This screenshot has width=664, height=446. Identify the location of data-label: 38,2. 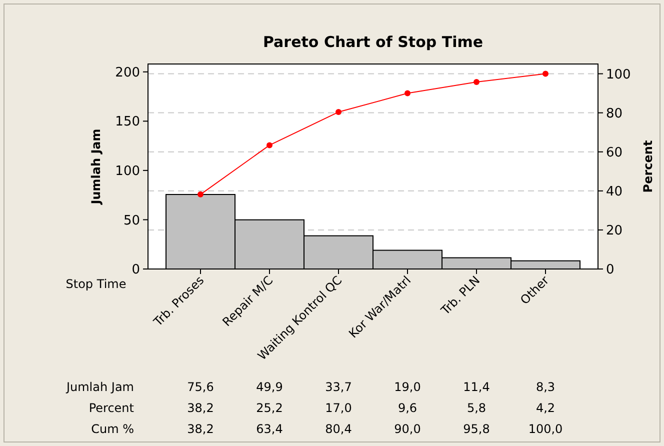
(200, 429).